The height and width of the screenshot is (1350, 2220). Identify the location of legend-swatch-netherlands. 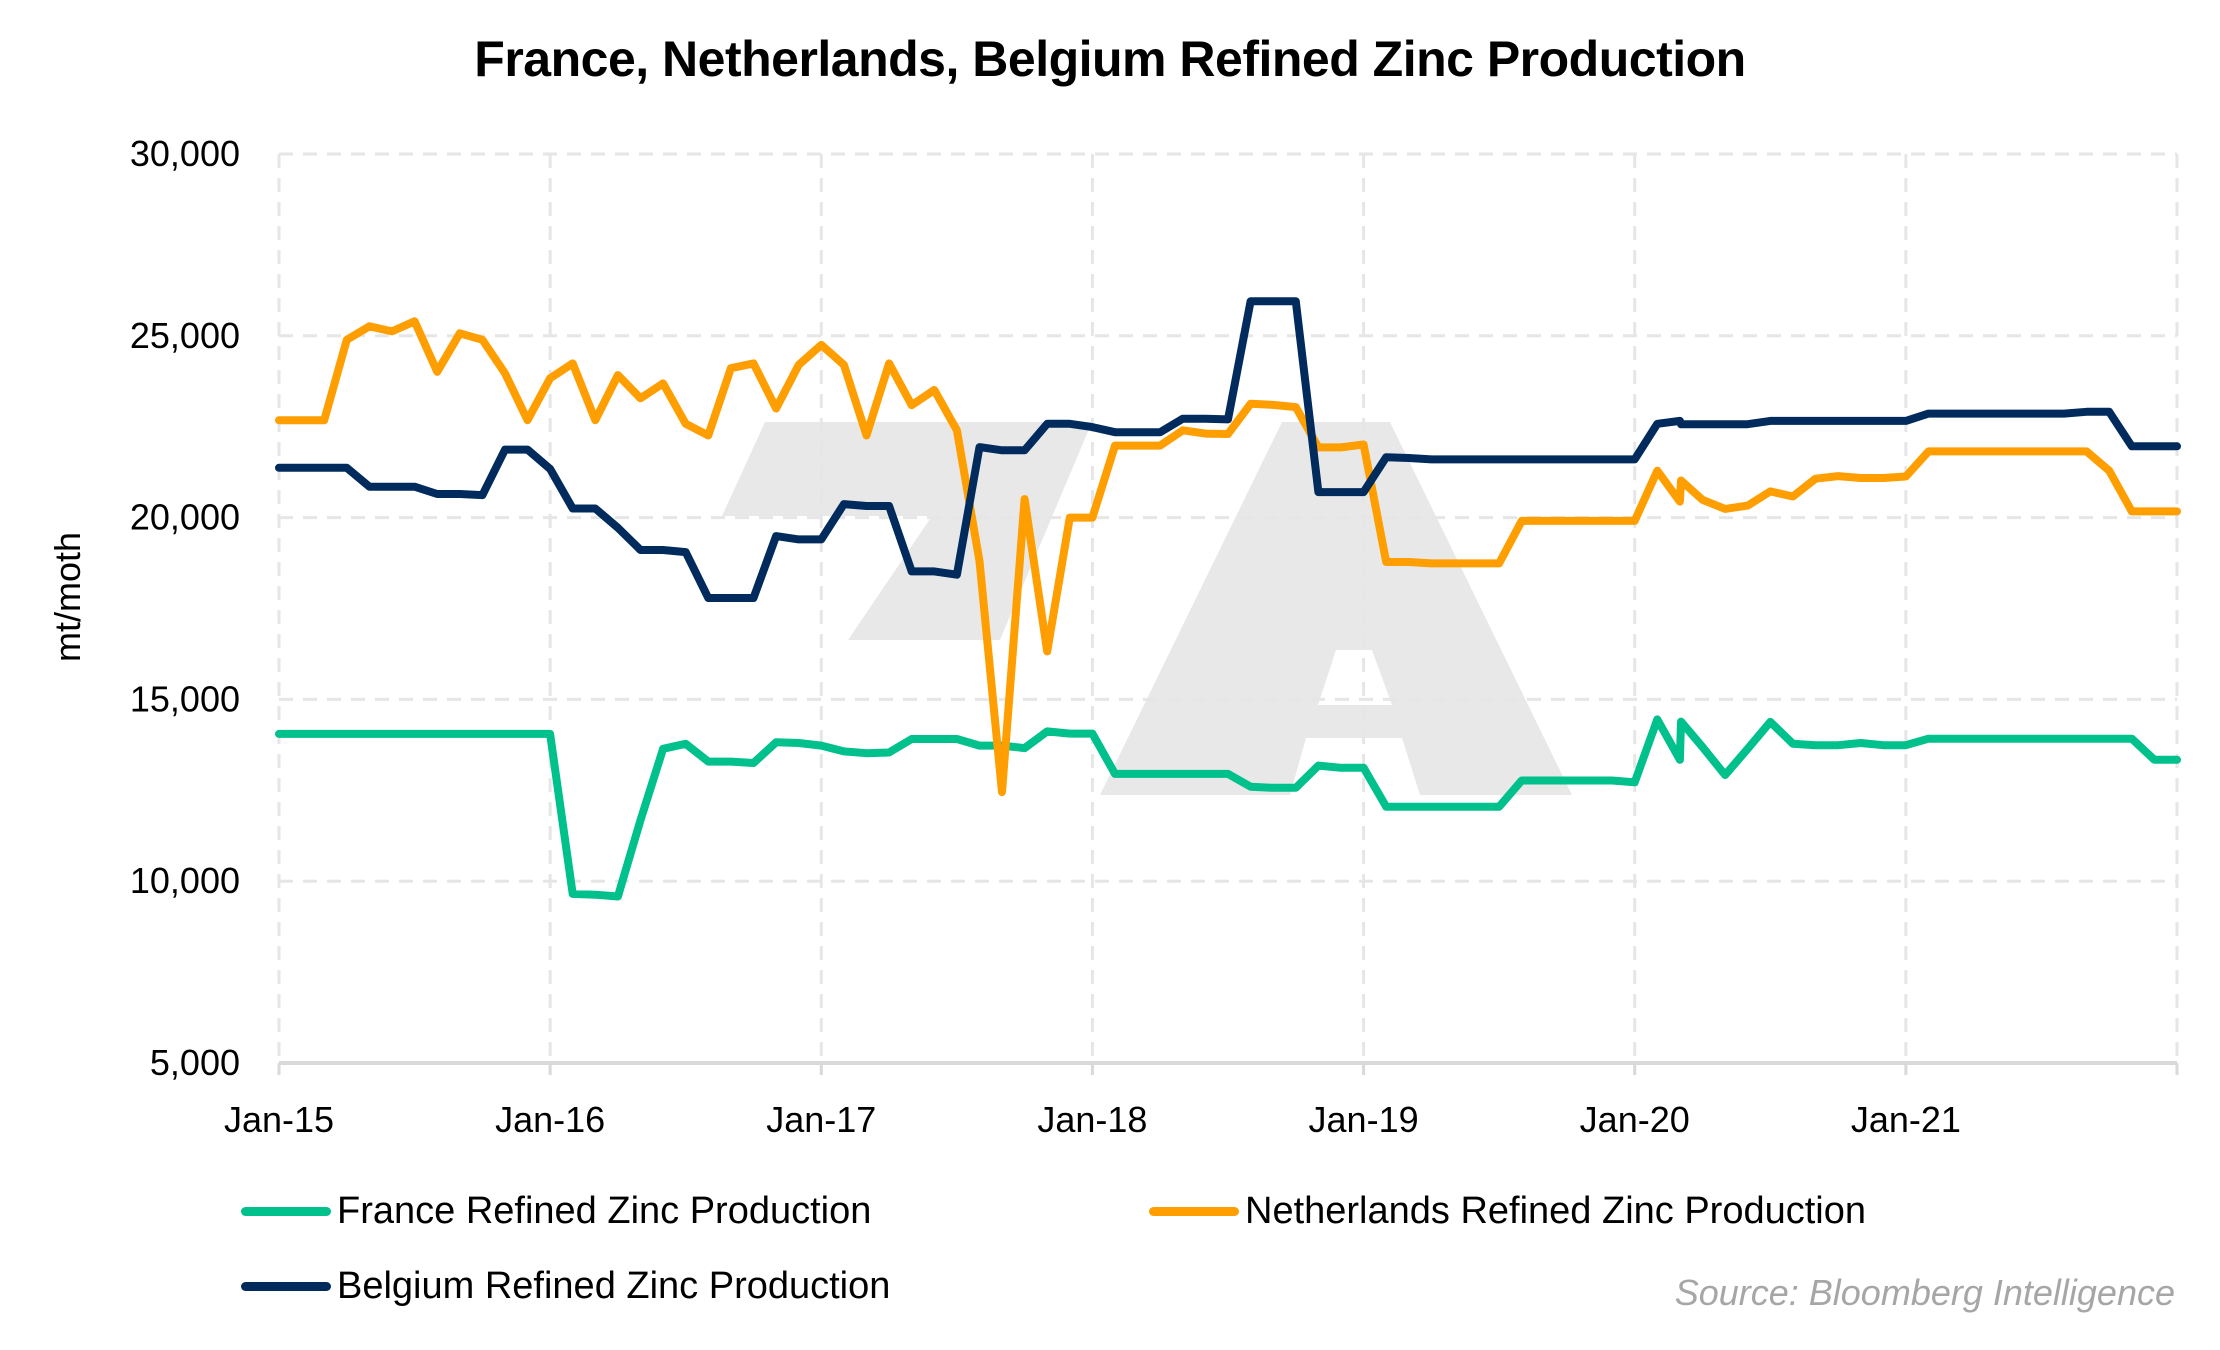
(1194, 1211).